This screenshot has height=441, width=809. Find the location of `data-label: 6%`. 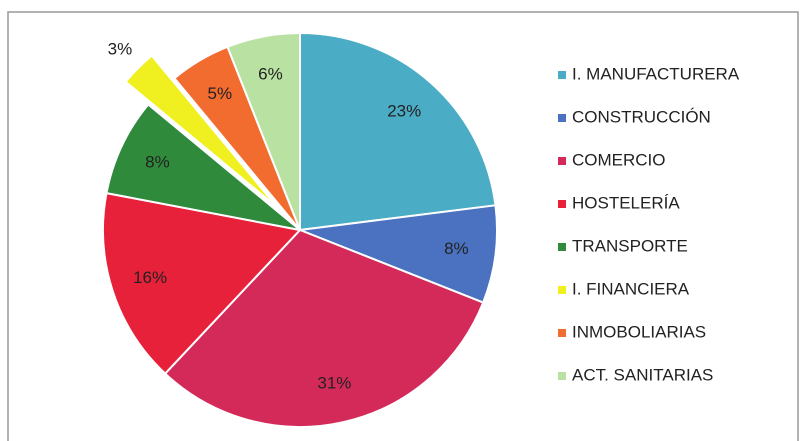

data-label: 6% is located at coordinates (270, 74).